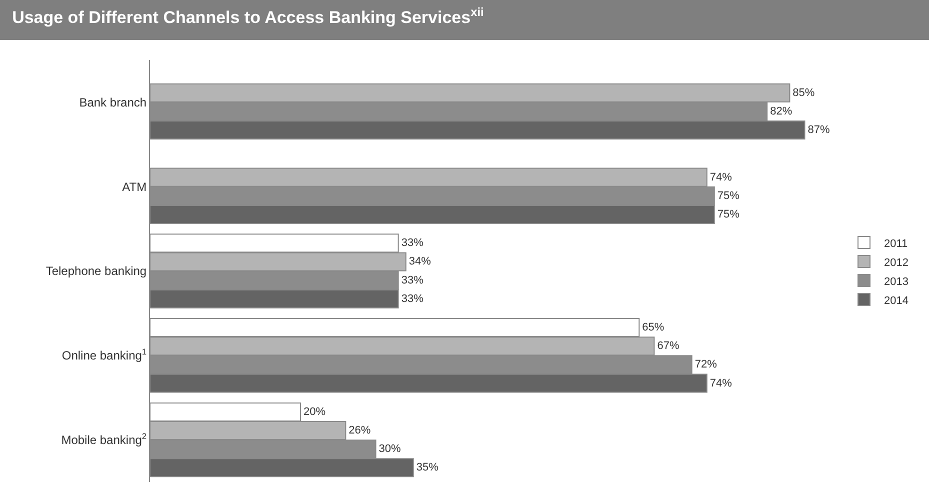  Describe the element at coordinates (819, 130) in the screenshot. I see `data-label: 87%` at that location.